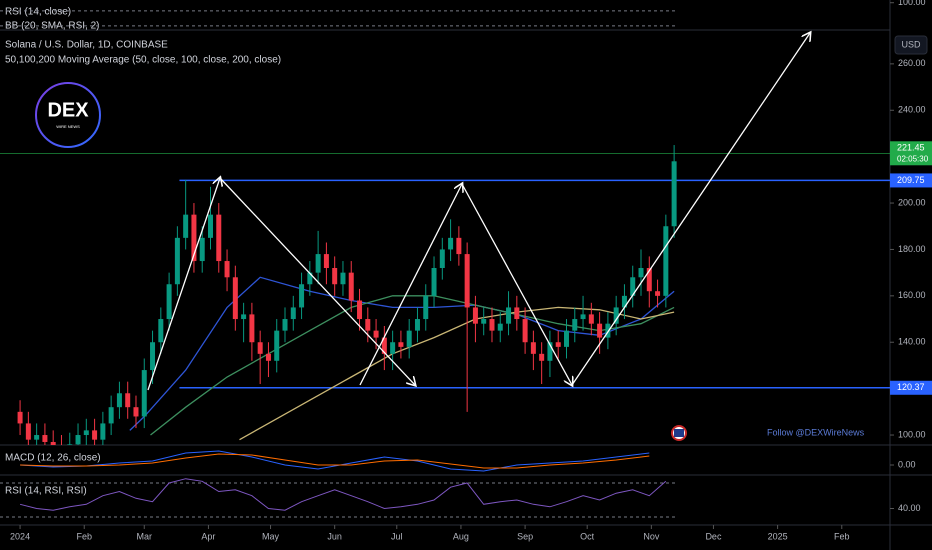 The width and height of the screenshot is (932, 550). Describe the element at coordinates (271, 536) in the screenshot. I see `x-tick-label: May` at that location.